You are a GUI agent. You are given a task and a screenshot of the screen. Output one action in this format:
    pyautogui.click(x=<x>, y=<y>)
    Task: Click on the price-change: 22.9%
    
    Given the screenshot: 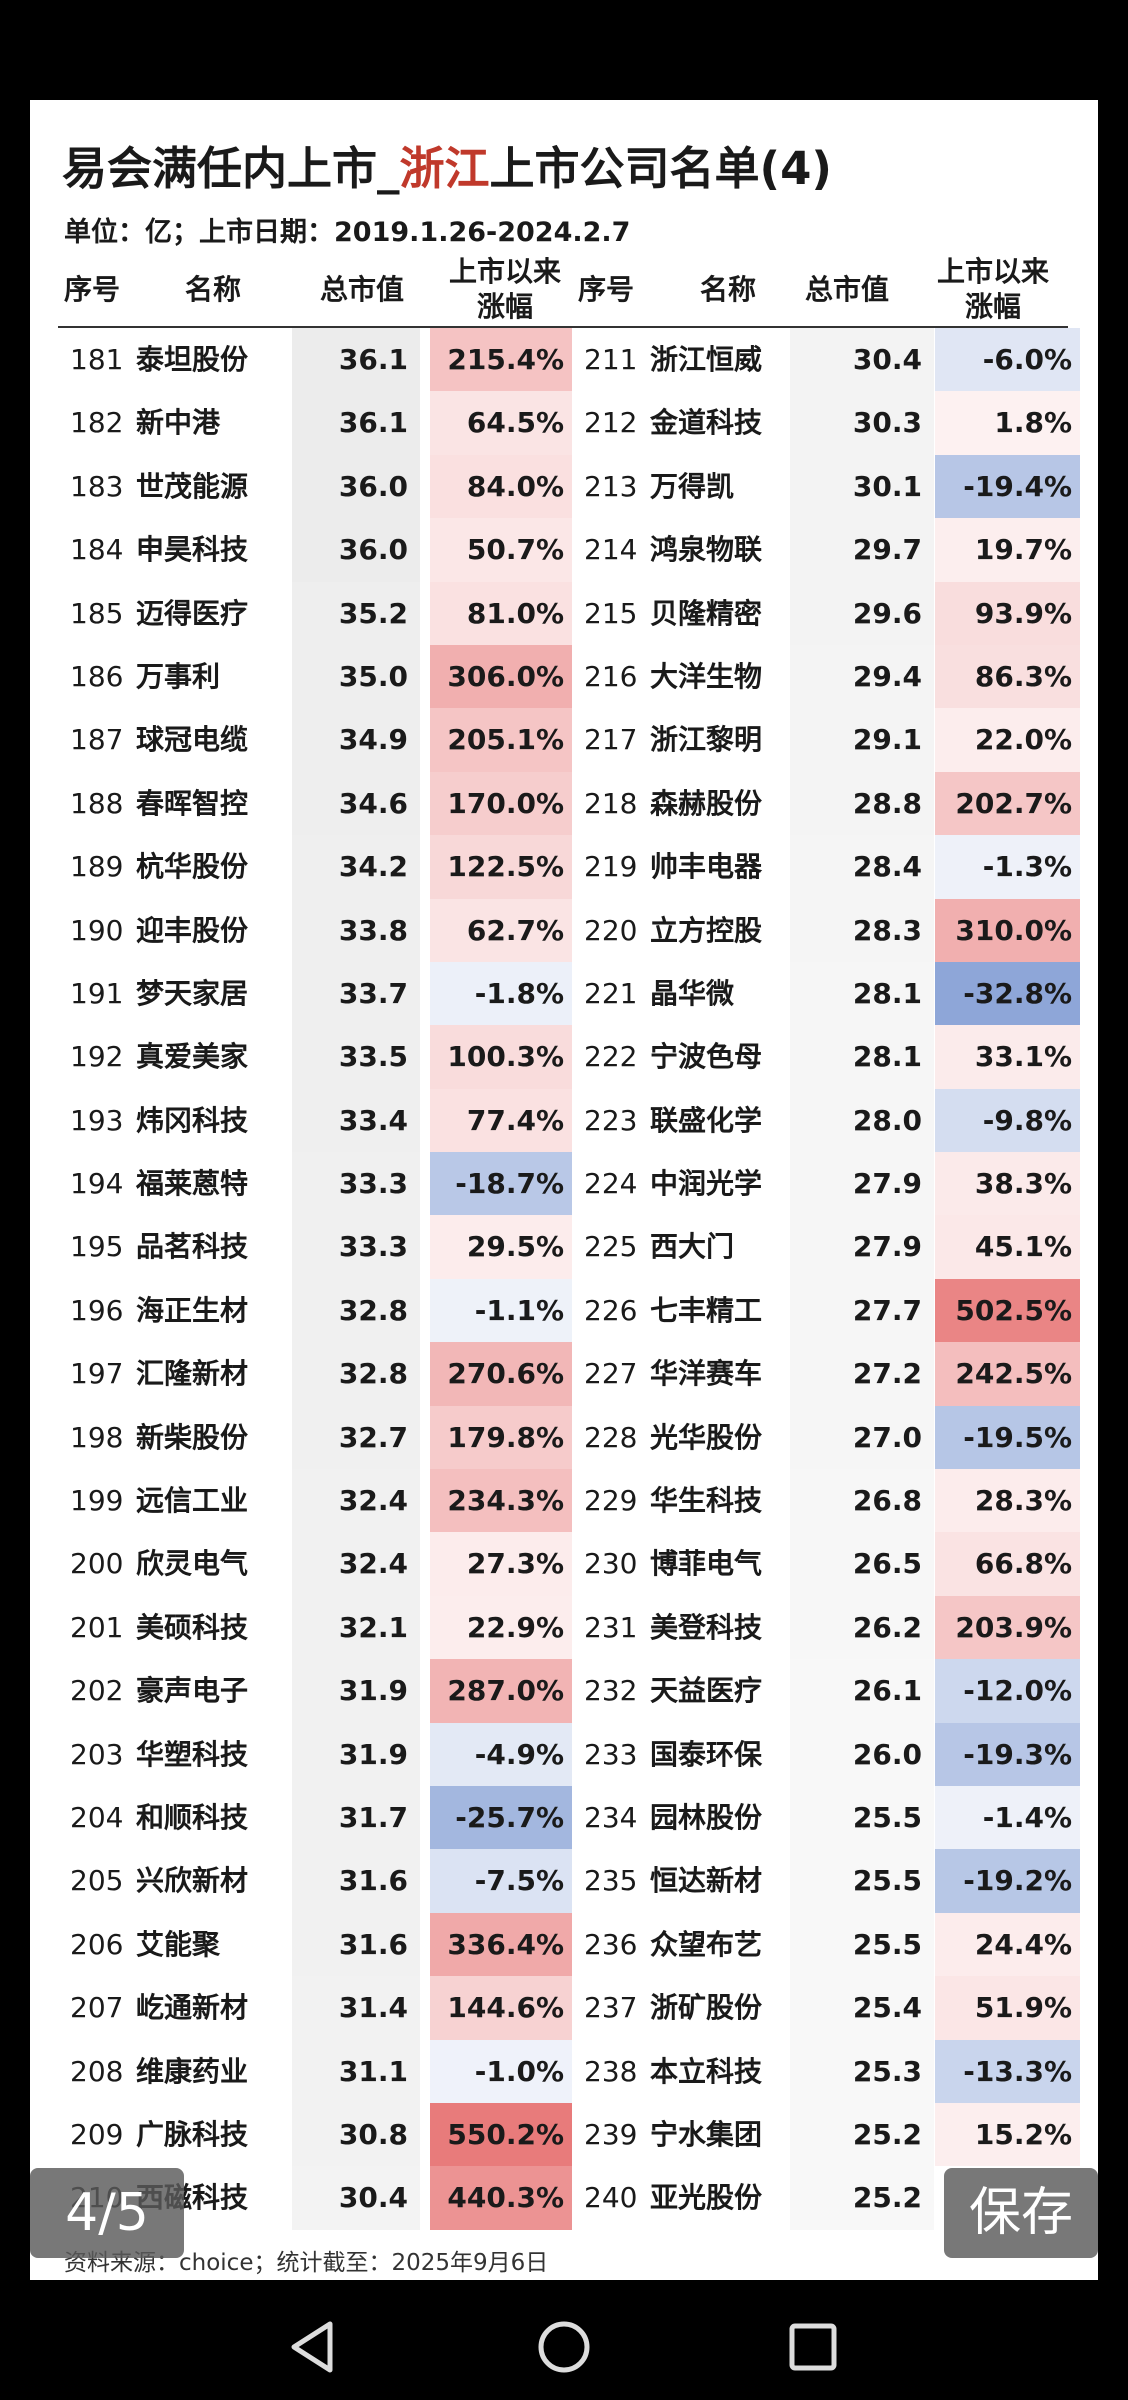 What is the action you would take?
    pyautogui.click(x=501, y=1627)
    